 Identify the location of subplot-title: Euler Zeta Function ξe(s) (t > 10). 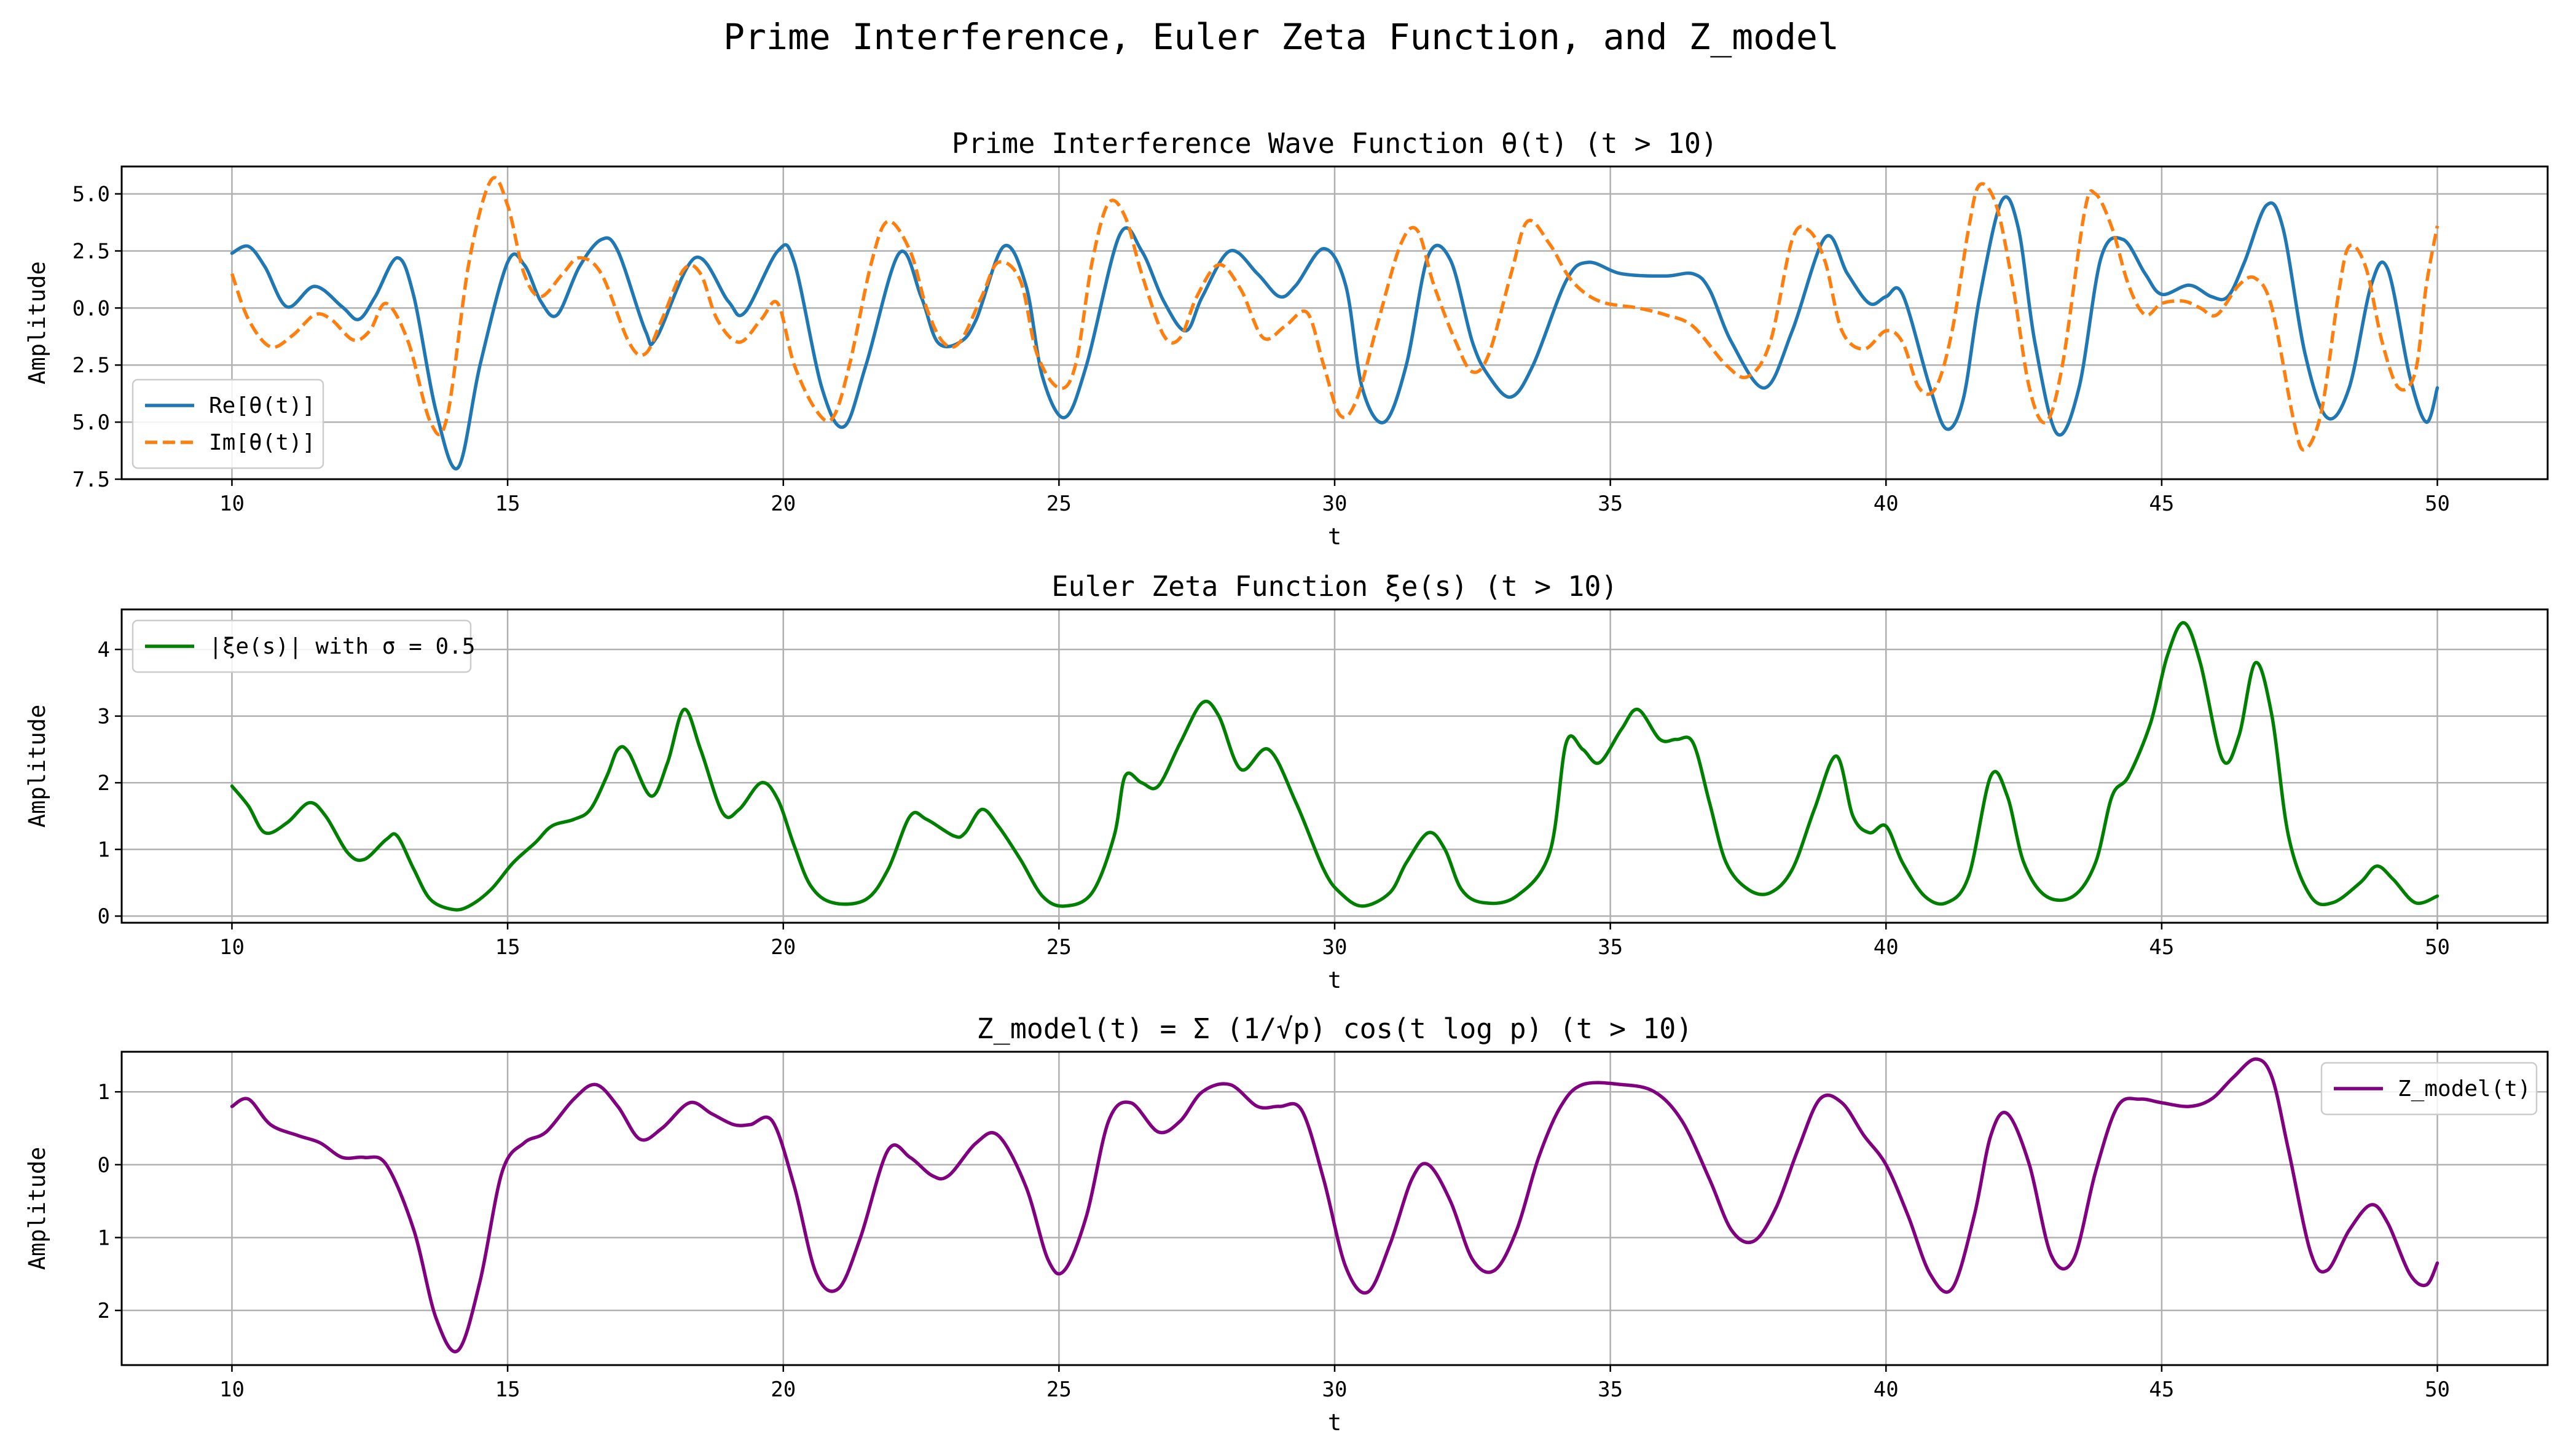
(1334, 586).